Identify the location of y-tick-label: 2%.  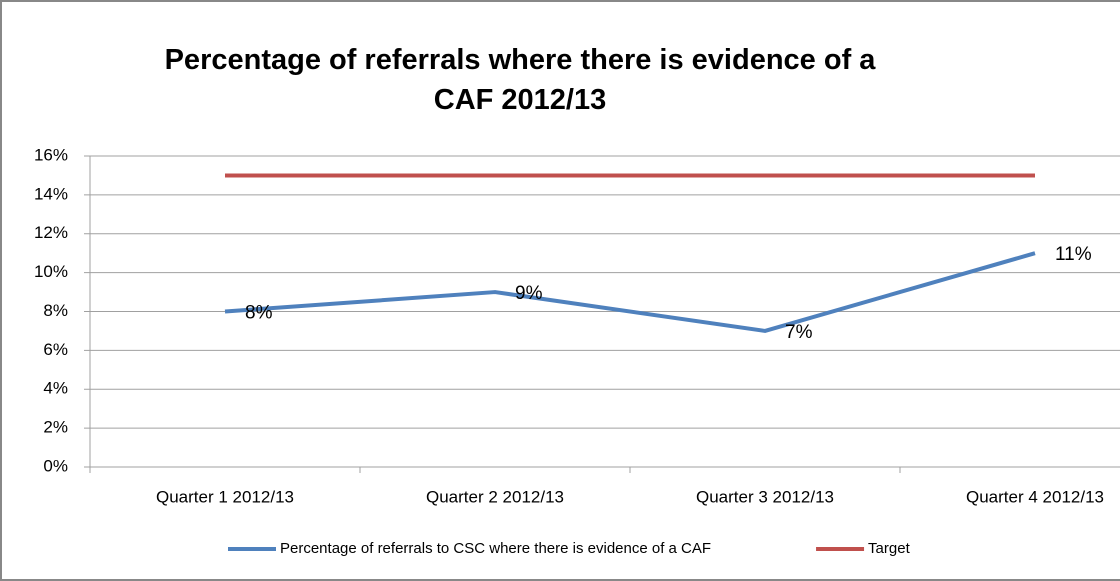
(55, 427).